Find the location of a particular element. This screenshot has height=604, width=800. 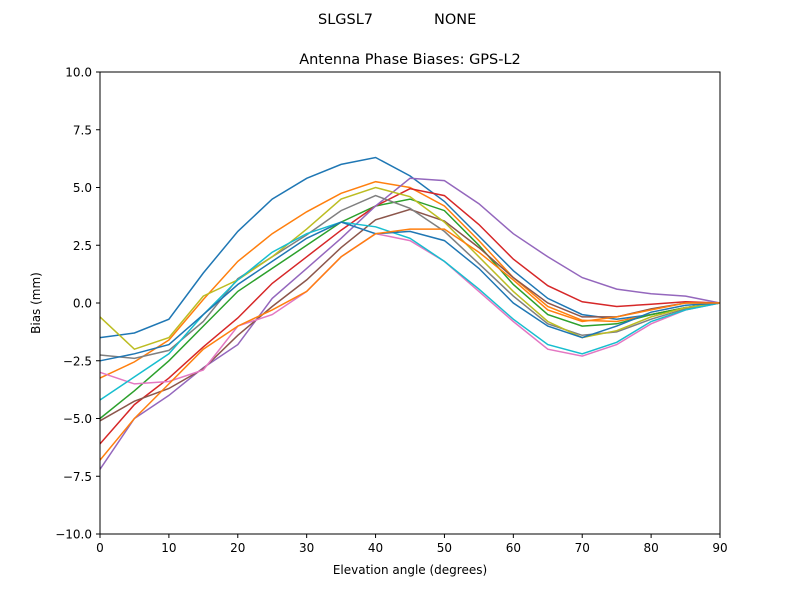

y-axis-ticks: −10.0 −7.5 −5.0 −2.5 0.0 2.5 5.0 7.5 10.0 is located at coordinates (77, 304).